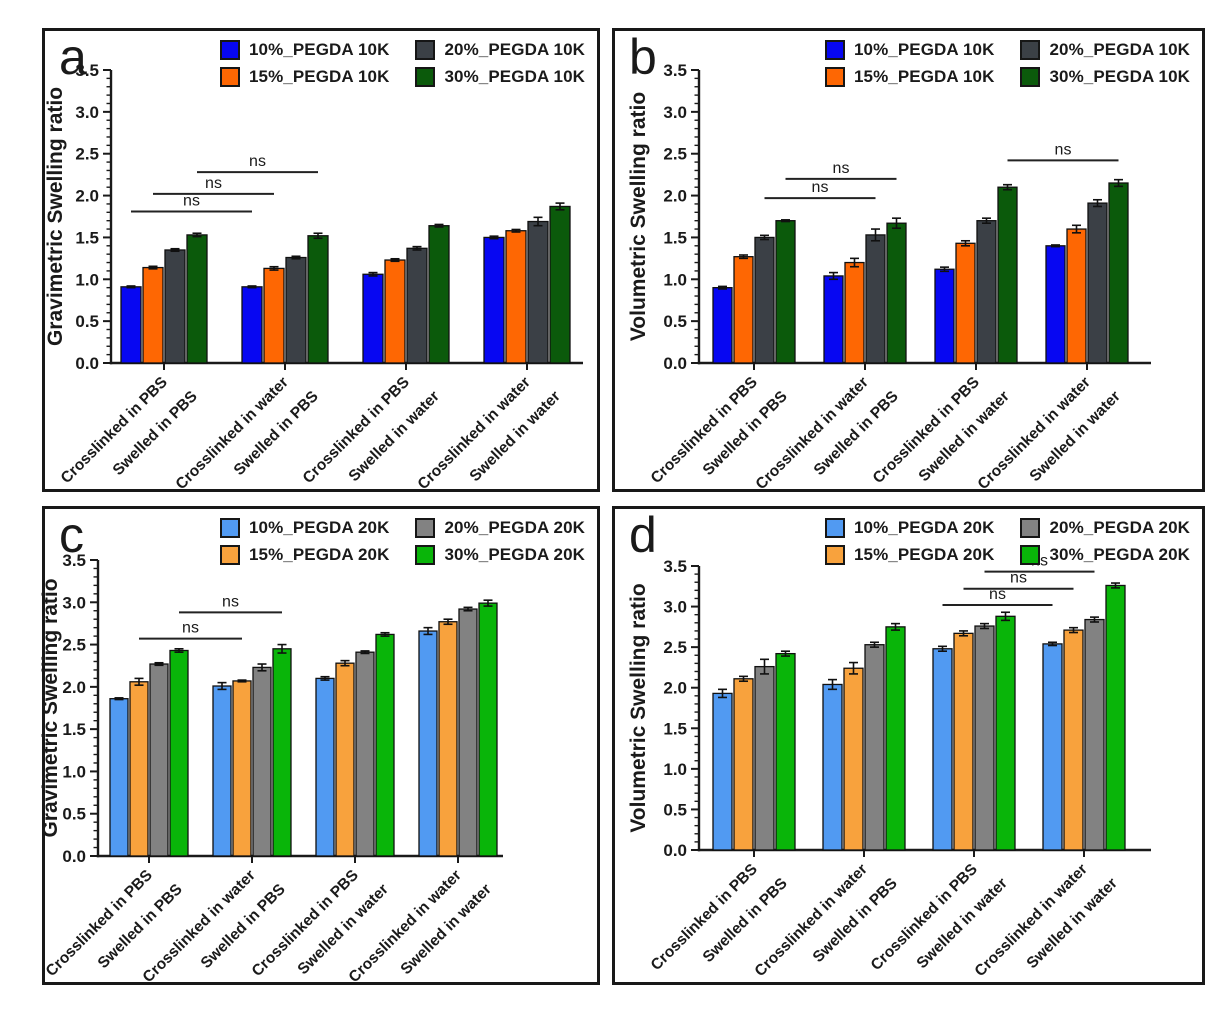  I want to click on y-tick-label: 0.0, so click(675, 850).